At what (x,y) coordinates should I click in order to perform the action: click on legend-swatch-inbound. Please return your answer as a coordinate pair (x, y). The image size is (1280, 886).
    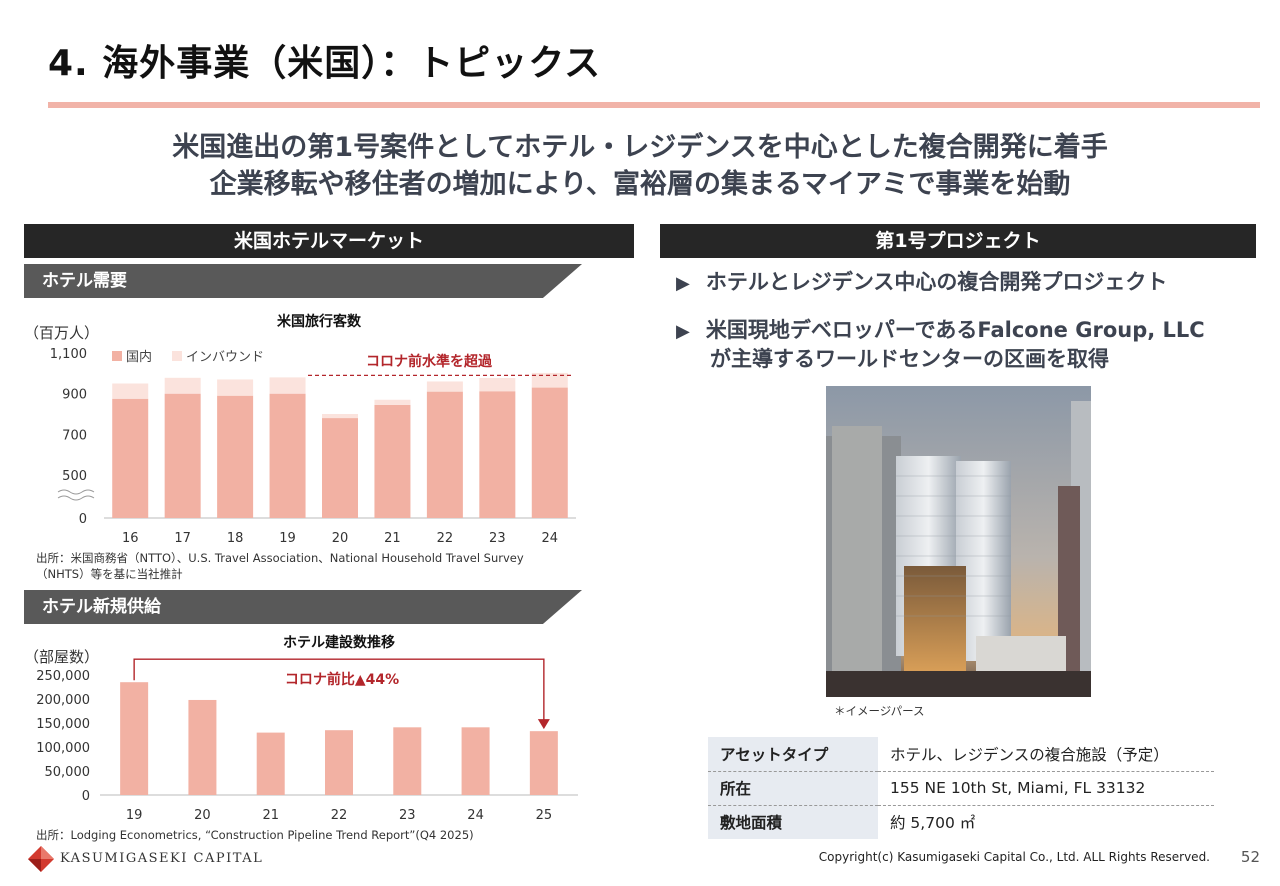
    Looking at the image, I should click on (177, 355).